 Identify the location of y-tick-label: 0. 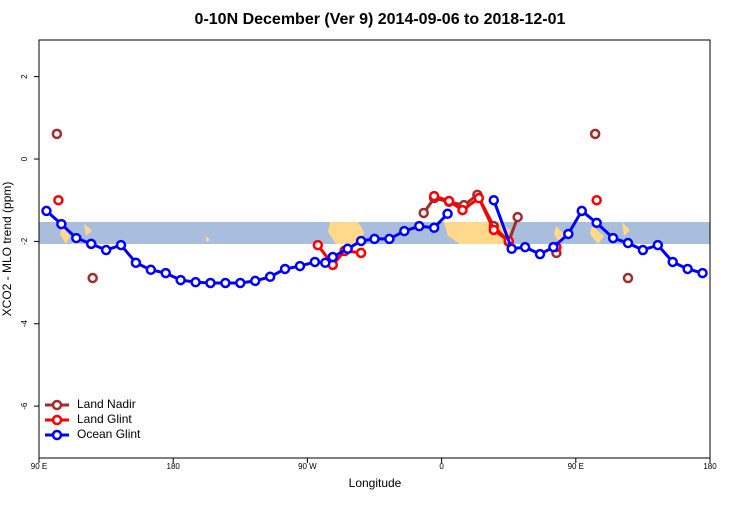
(24, 158).